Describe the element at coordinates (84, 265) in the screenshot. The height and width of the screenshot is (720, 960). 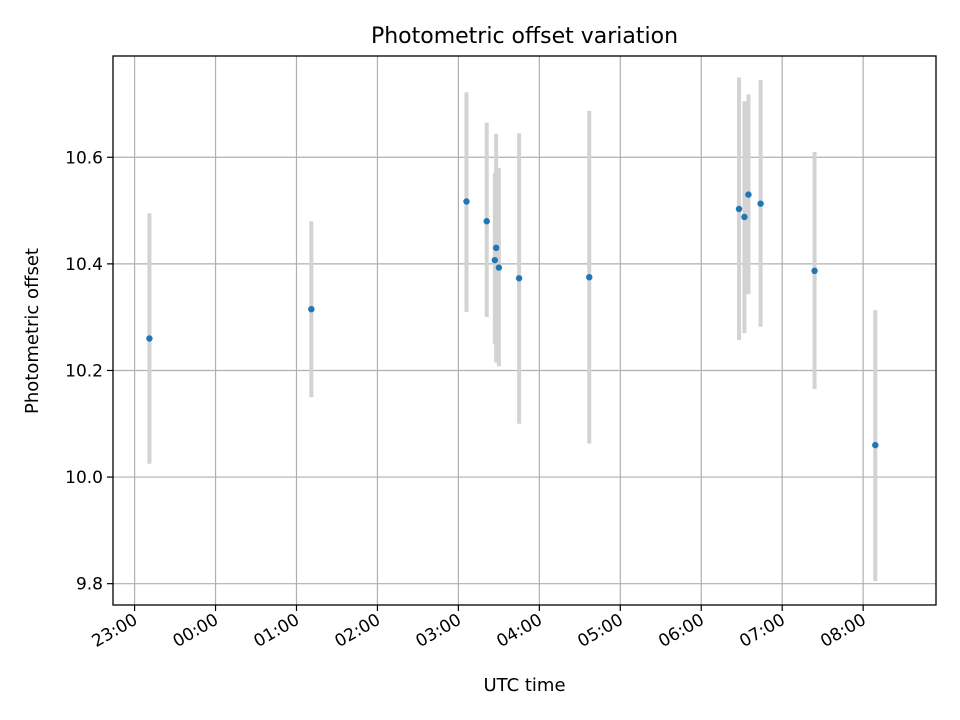
I see `y-tick-label: 10.4` at that location.